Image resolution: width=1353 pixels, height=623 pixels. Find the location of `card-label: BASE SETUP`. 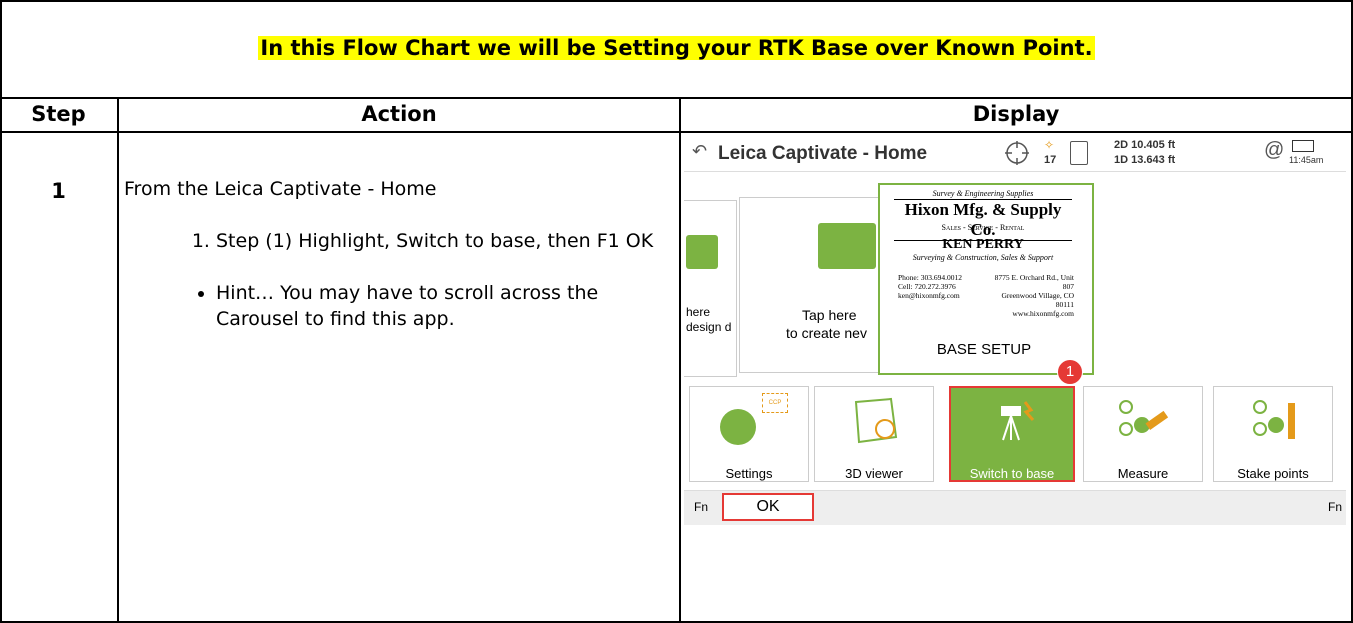

card-label: BASE SETUP is located at coordinates (984, 349).